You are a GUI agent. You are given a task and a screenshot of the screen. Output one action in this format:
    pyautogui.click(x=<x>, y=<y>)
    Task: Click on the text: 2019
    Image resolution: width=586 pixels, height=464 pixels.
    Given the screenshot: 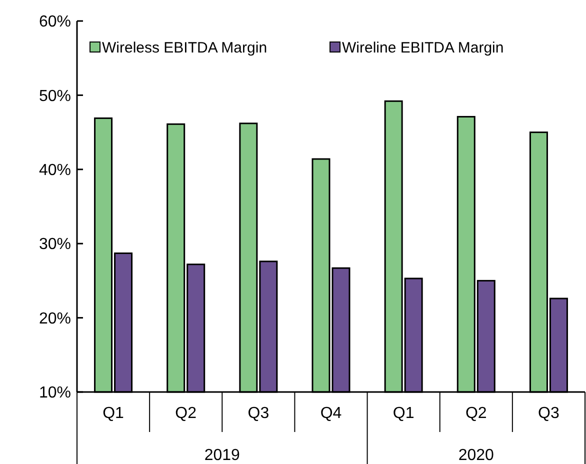 What is the action you would take?
    pyautogui.click(x=222, y=455)
    